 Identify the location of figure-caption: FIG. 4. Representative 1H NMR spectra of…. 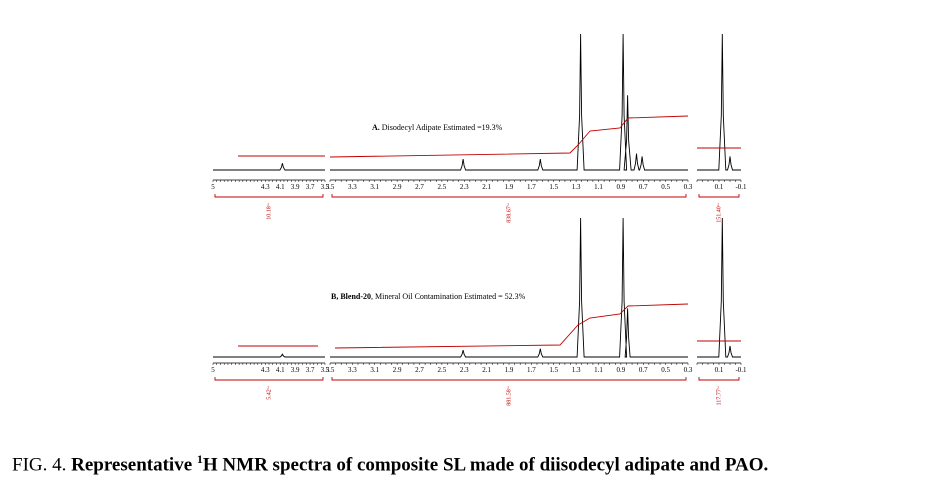
(477, 464).